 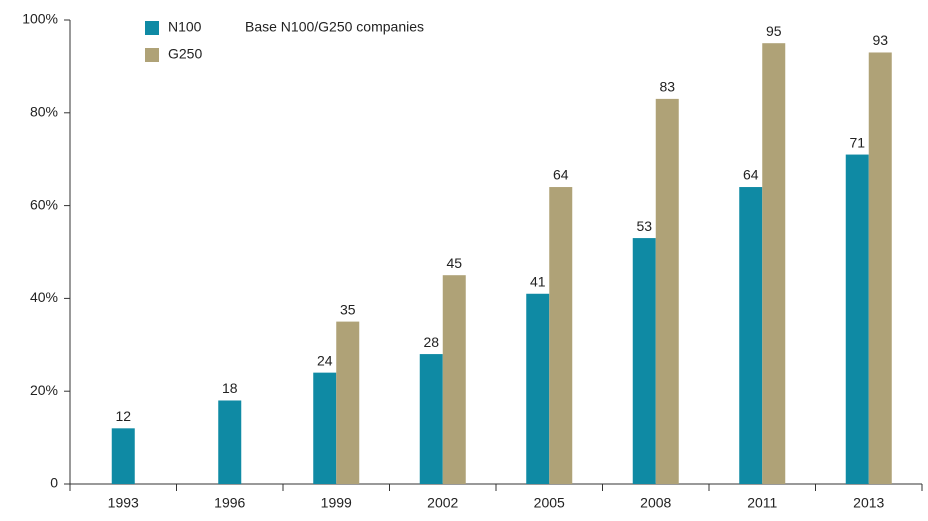 I want to click on value-label: 45, so click(x=454, y=263).